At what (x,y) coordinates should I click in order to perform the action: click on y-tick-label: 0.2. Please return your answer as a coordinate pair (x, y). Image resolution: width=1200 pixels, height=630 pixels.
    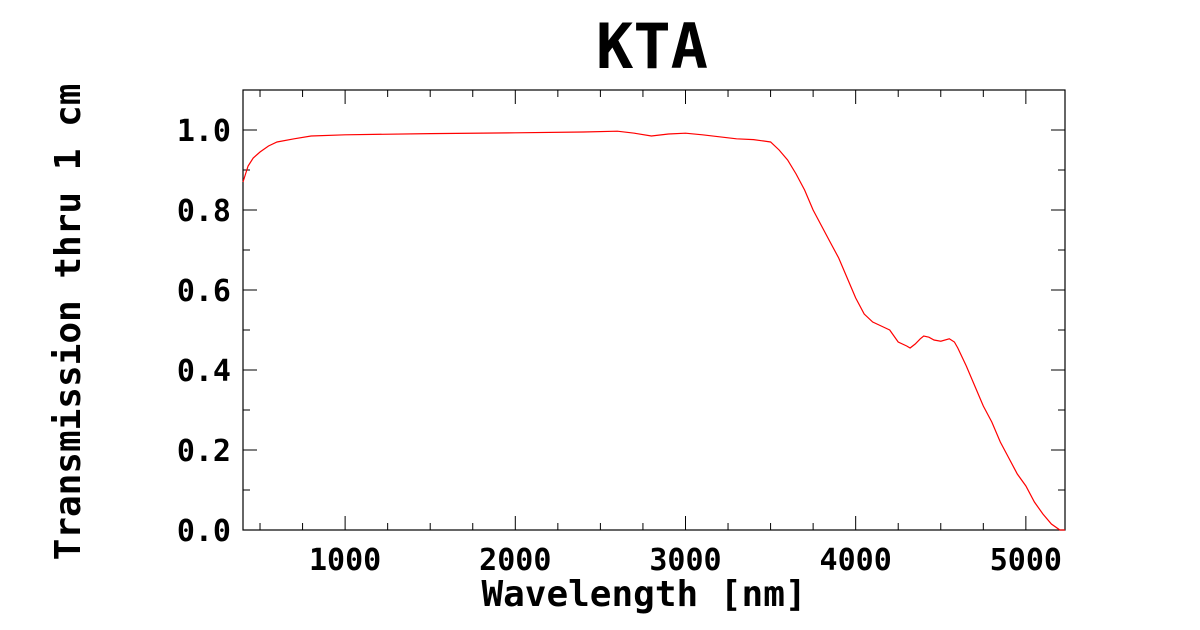
    Looking at the image, I should click on (204, 451).